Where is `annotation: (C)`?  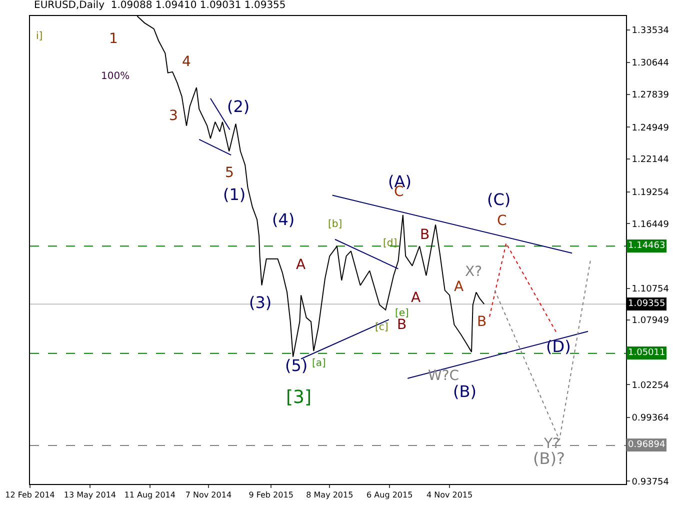
annotation: (C) is located at coordinates (499, 199).